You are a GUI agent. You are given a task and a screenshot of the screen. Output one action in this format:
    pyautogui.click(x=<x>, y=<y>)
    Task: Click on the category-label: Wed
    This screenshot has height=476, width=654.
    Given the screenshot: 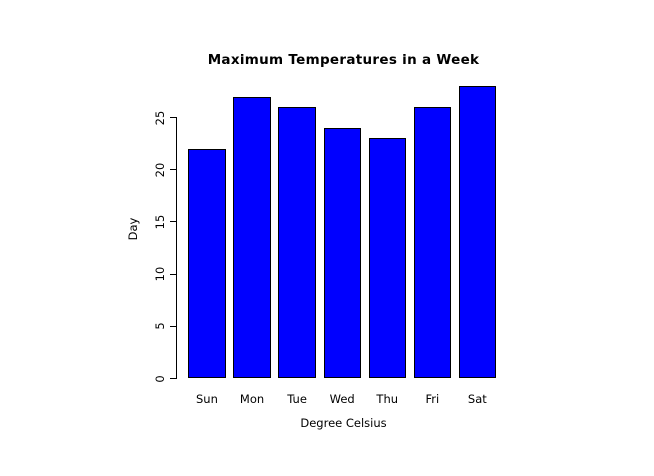 What is the action you would take?
    pyautogui.click(x=342, y=399)
    